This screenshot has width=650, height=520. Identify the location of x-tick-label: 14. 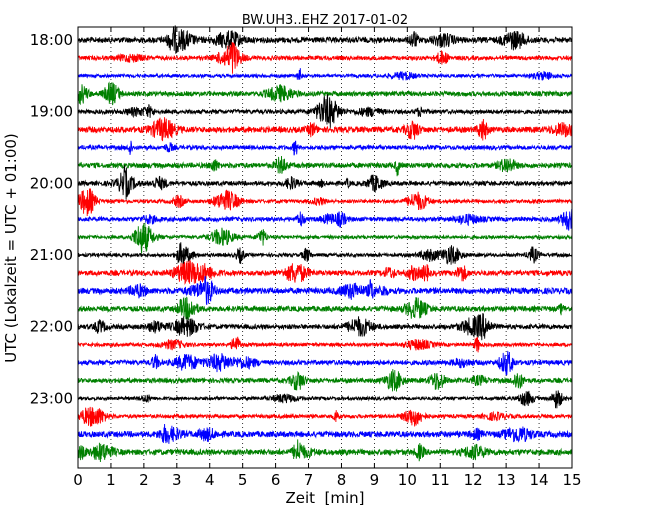
(539, 480).